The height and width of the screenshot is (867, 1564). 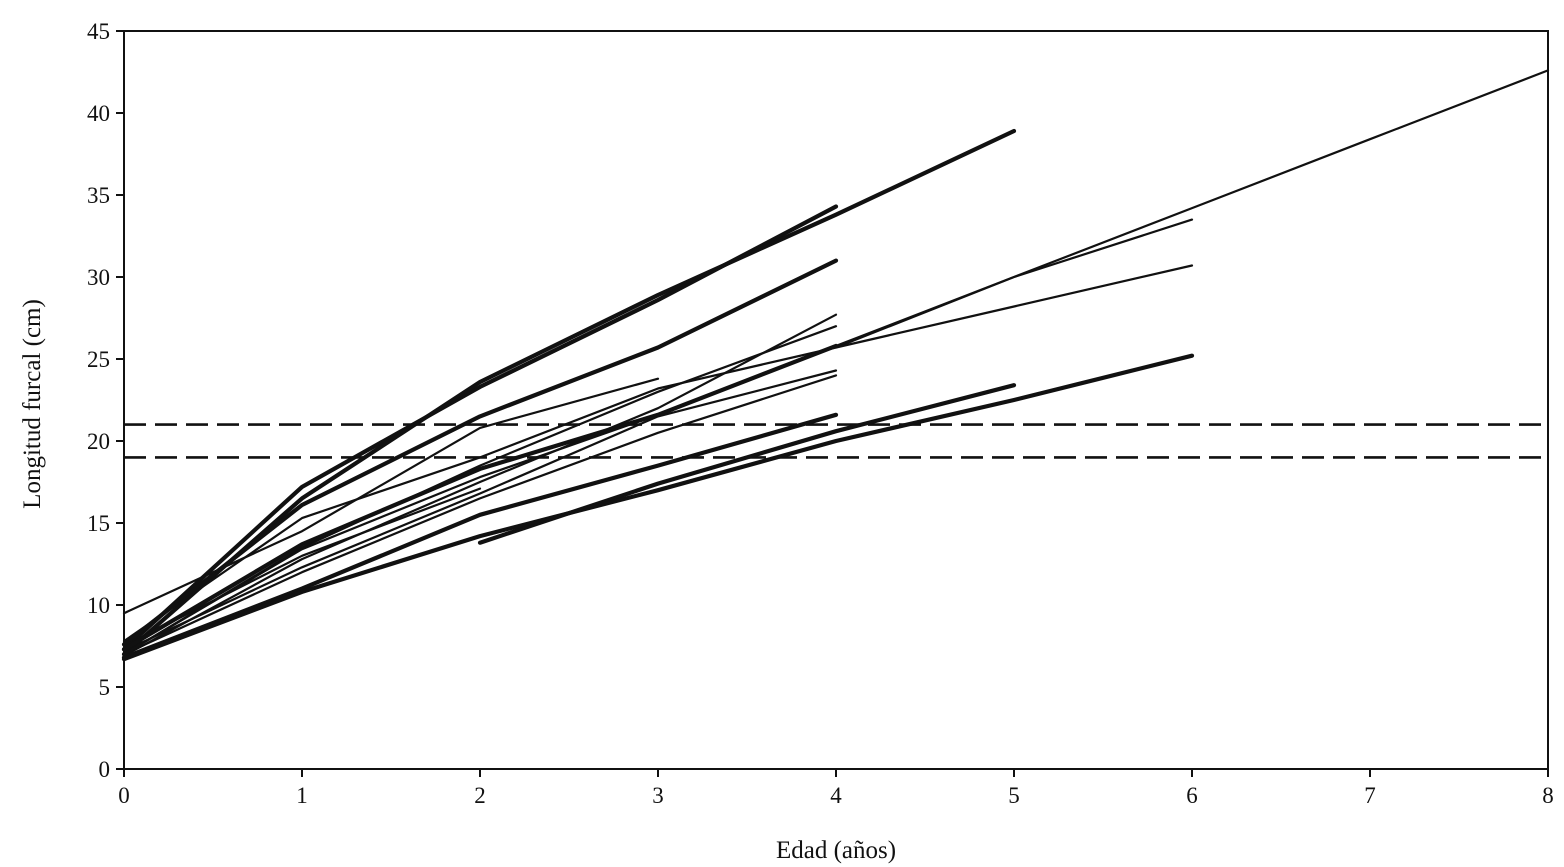 What do you see at coordinates (836, 850) in the screenshot?
I see `x-axis-title: Edad (años)` at bounding box center [836, 850].